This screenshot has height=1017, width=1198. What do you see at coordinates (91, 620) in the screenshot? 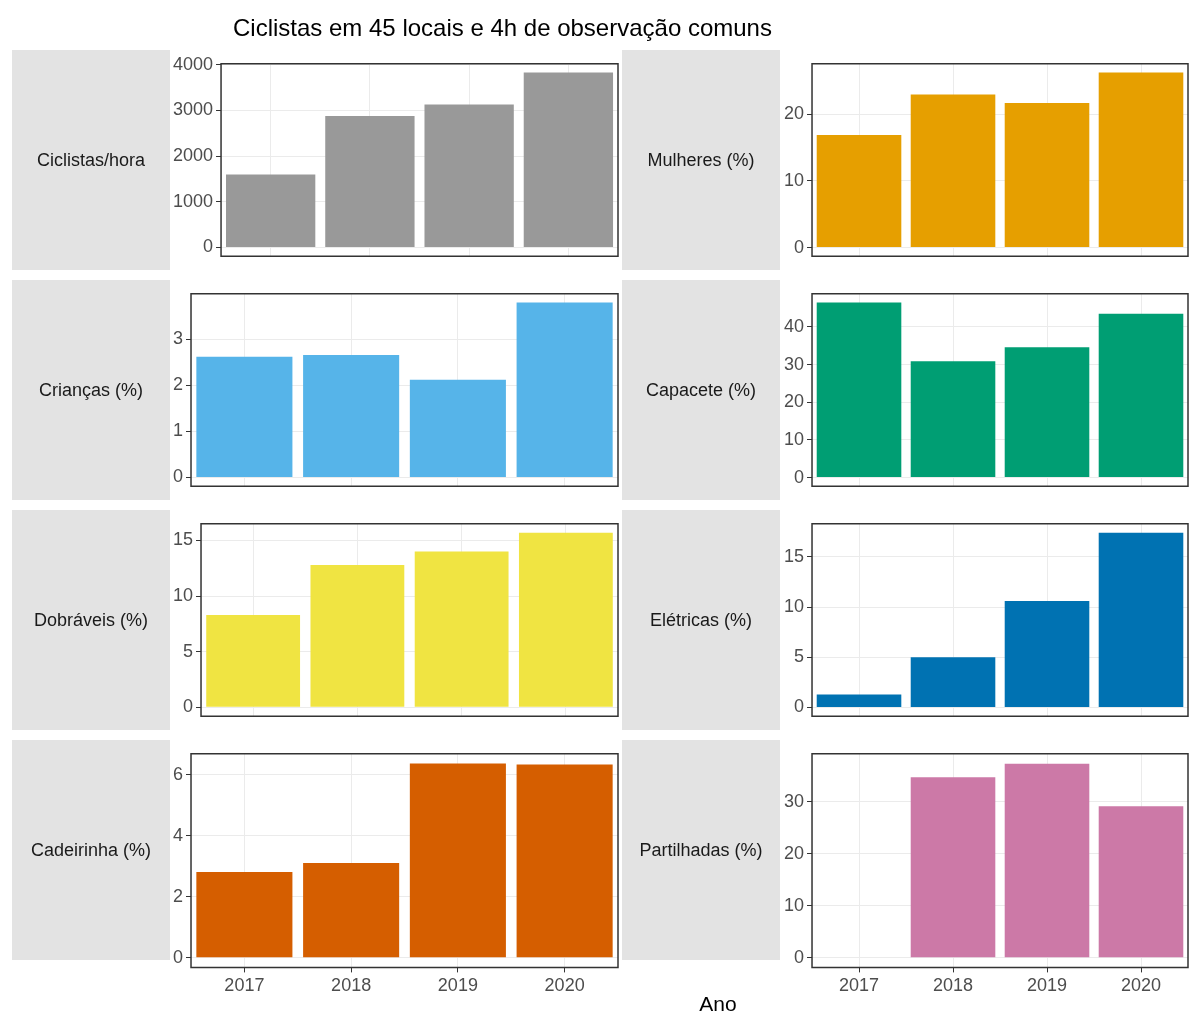
I see `y-axis-title: Dobráveis (%)` at bounding box center [91, 620].